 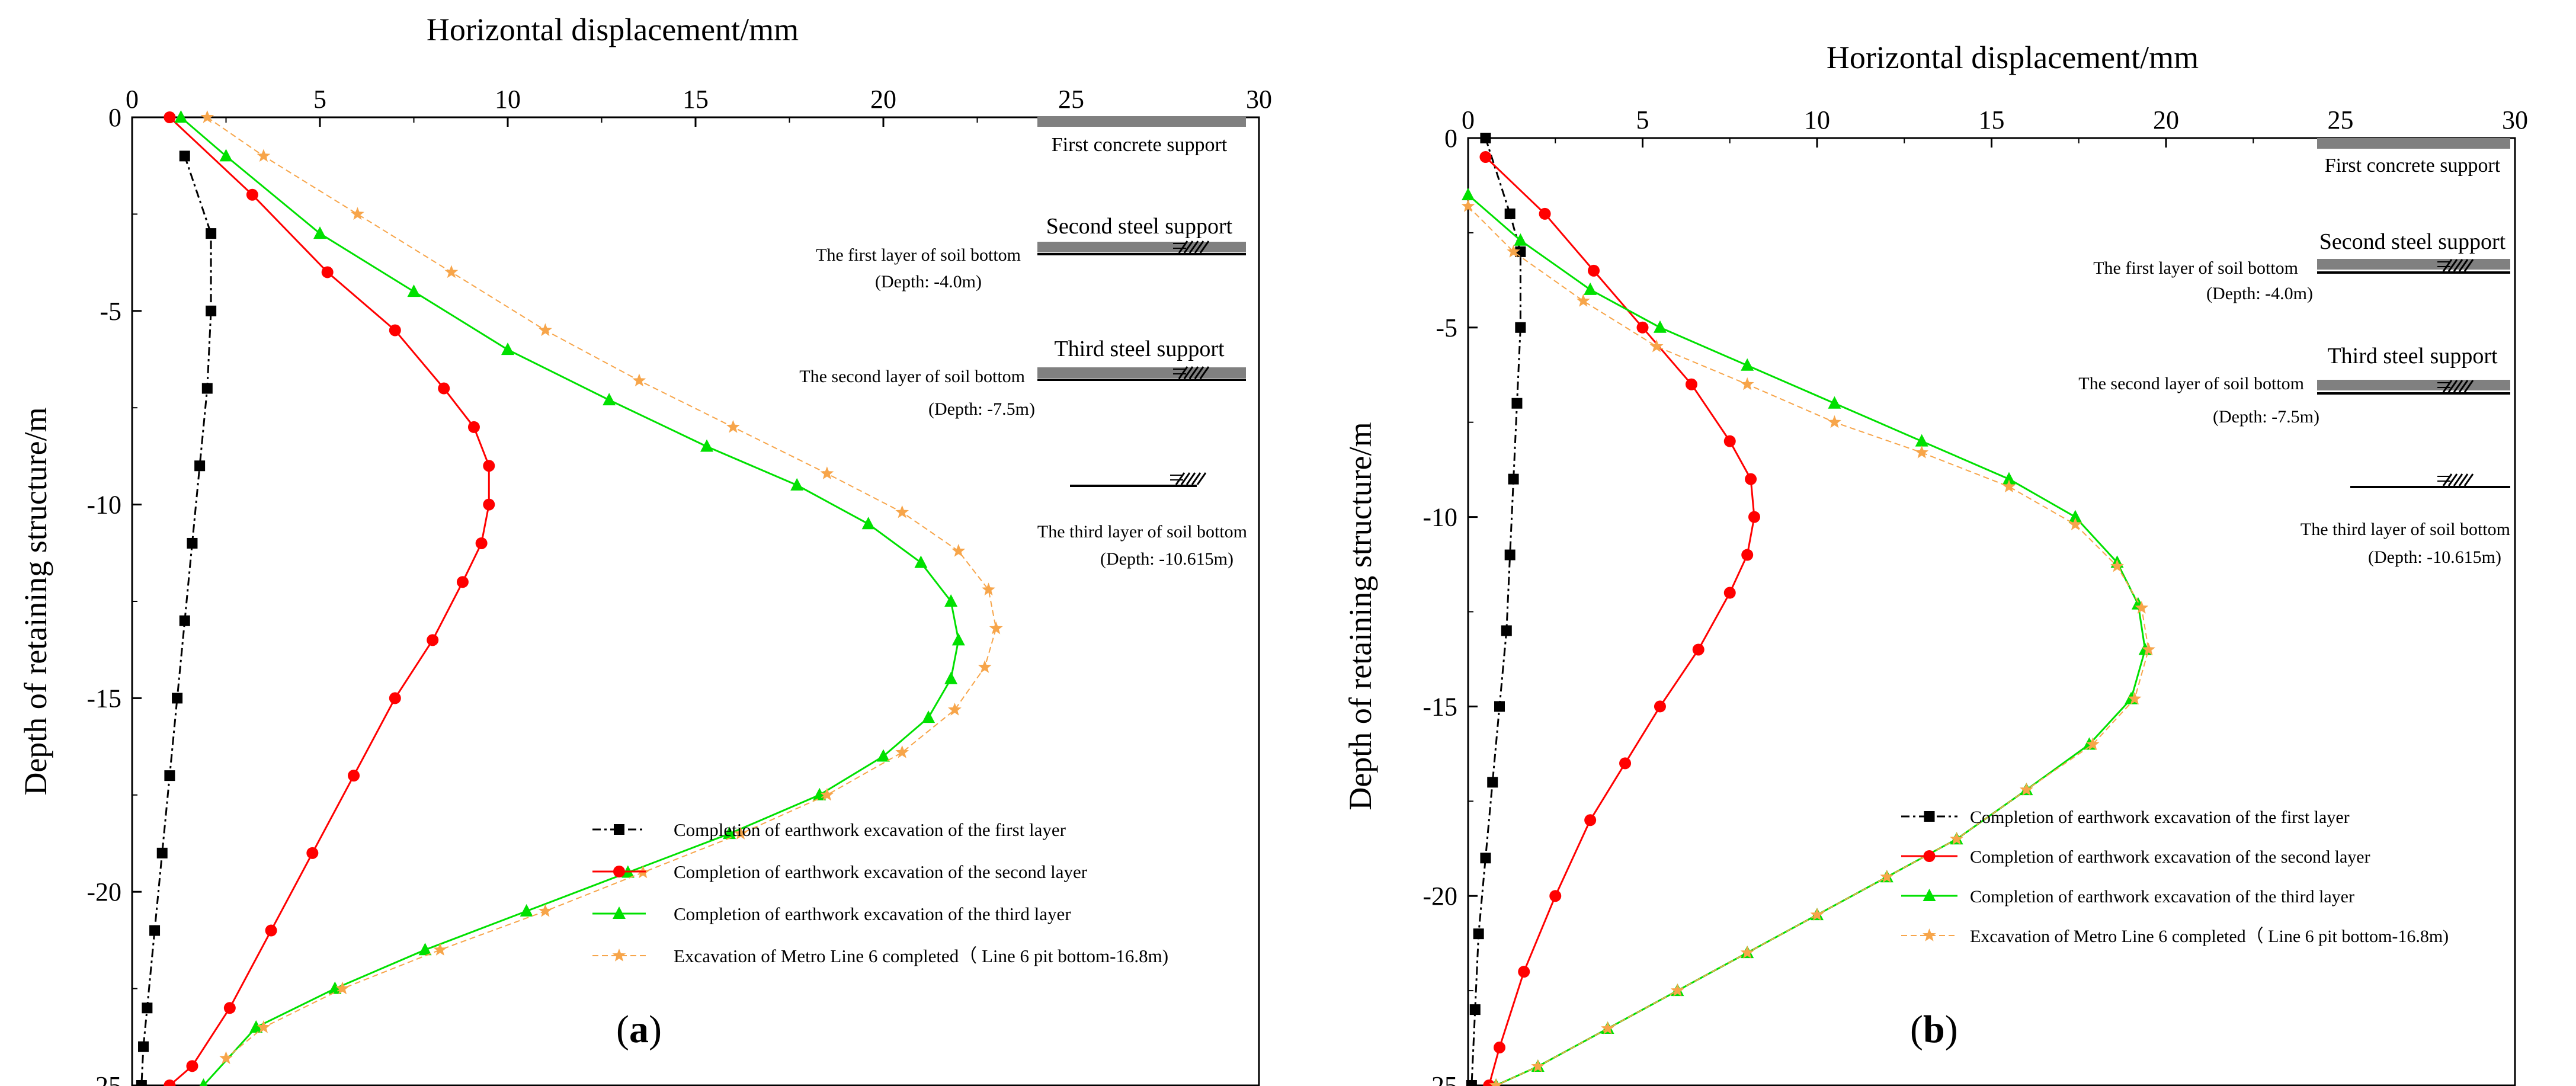 I want to click on x-tick-label: 20, so click(x=2166, y=119).